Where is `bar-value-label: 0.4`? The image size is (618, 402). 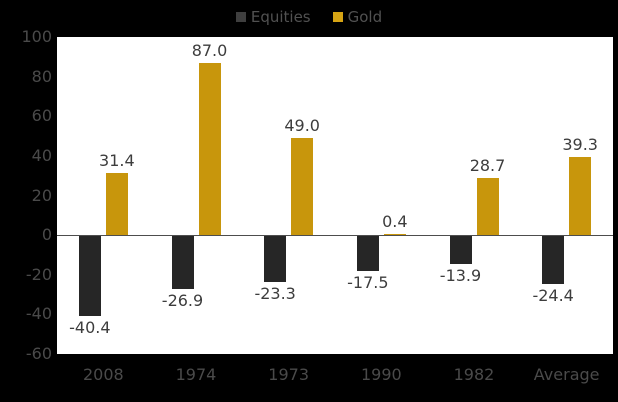
bar-value-label: 0.4 is located at coordinates (395, 222).